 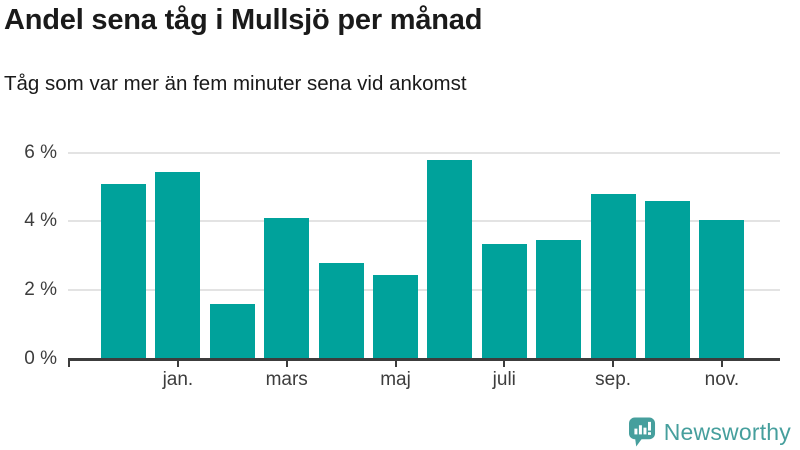 What do you see at coordinates (424, 359) in the screenshot?
I see `x-axis-line` at bounding box center [424, 359].